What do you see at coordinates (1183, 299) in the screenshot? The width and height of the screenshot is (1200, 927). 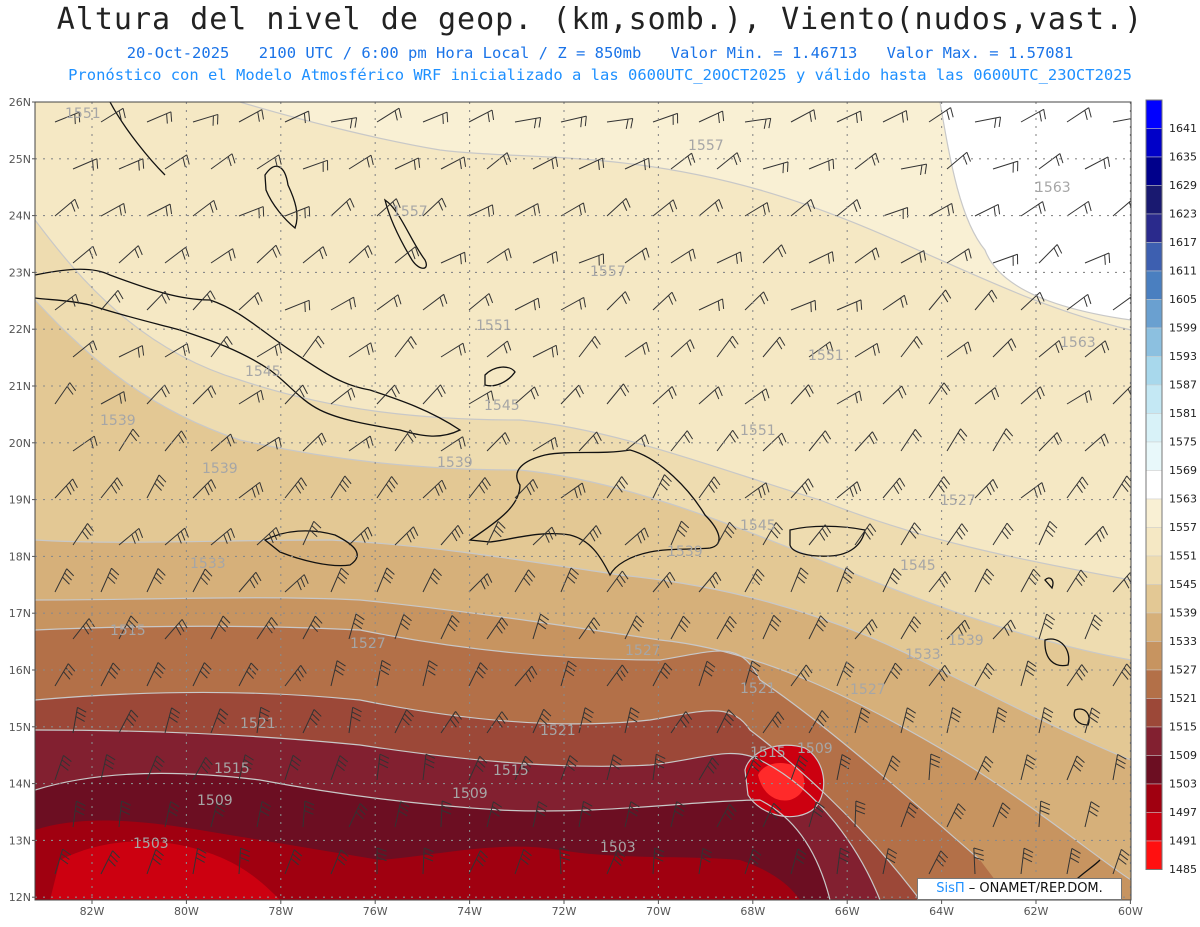 I see `colorbar-level-label: 1605` at bounding box center [1183, 299].